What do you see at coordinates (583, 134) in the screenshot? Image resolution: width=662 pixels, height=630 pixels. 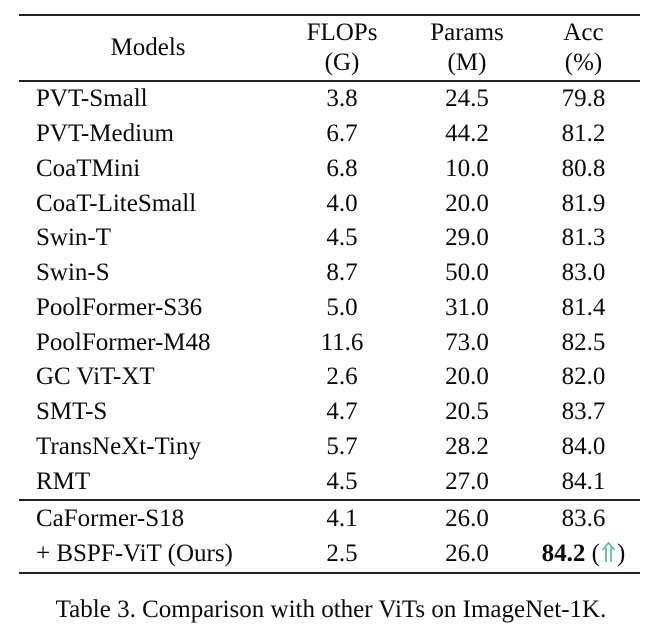 I see `acc-cell: 81.2` at bounding box center [583, 134].